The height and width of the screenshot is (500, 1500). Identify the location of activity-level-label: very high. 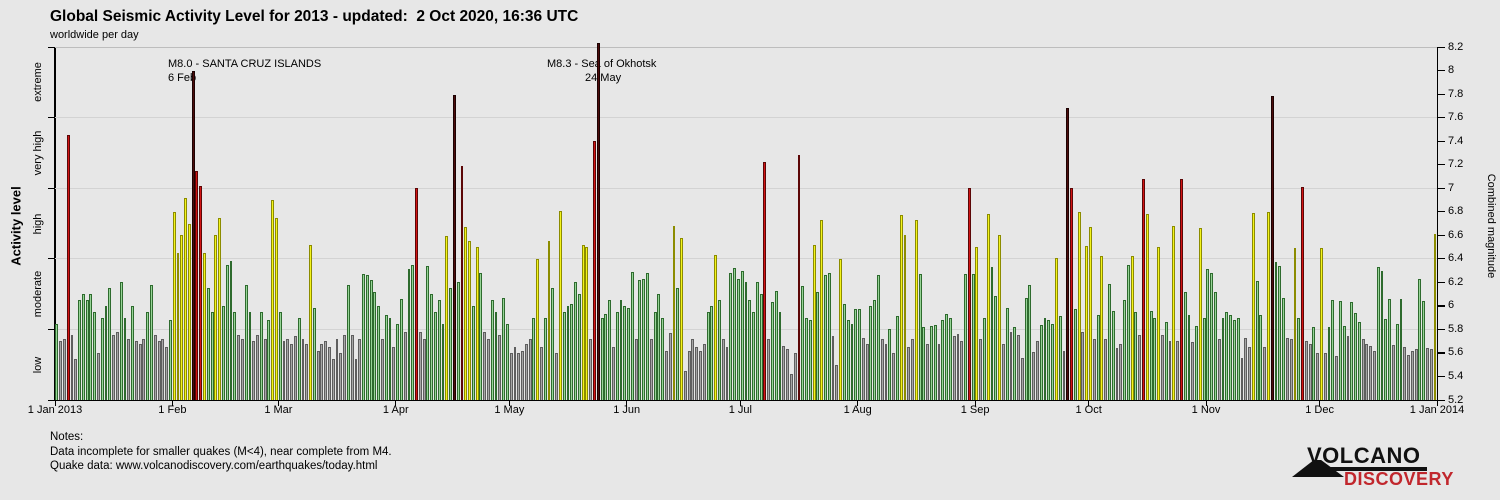
(38, 153).